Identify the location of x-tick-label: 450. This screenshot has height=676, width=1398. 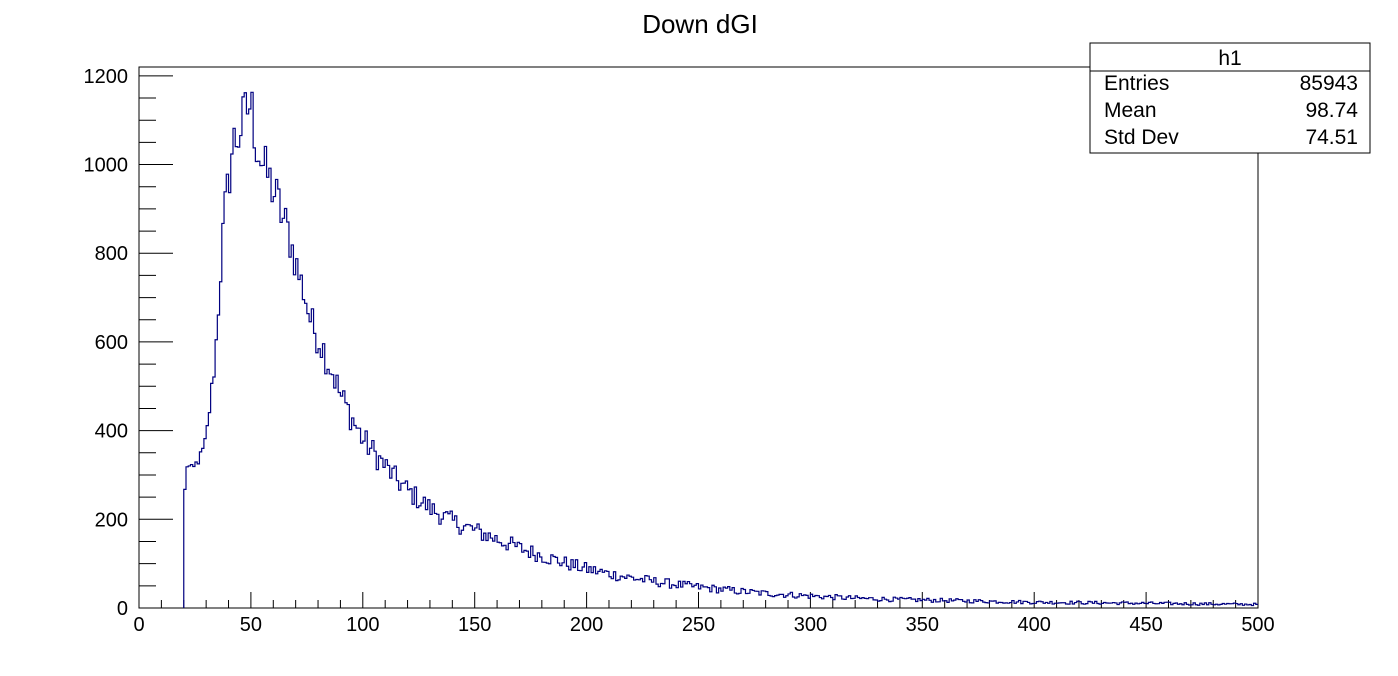
(1145, 625).